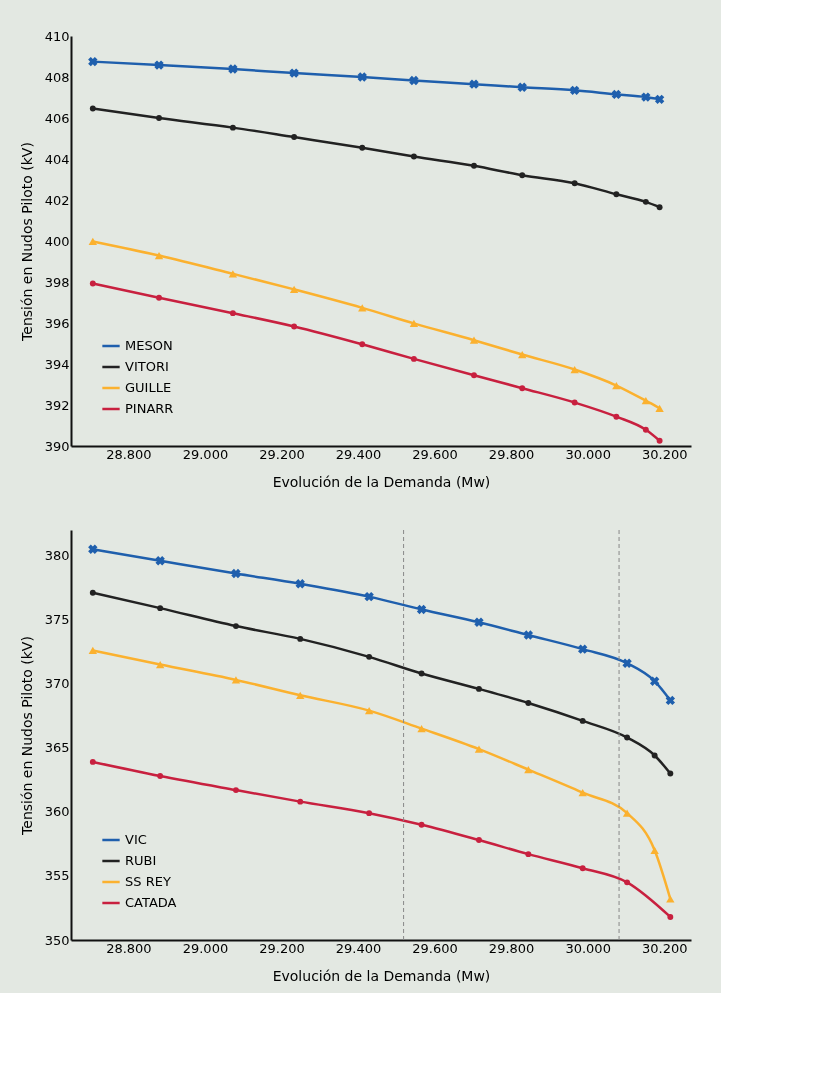 The height and width of the screenshot is (1089, 820). I want to click on y-tick-label: 355, so click(57, 876).